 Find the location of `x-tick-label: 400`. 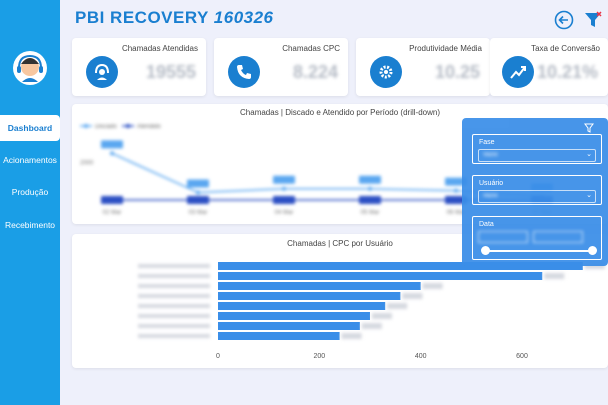

x-tick-label: 400 is located at coordinates (421, 356).